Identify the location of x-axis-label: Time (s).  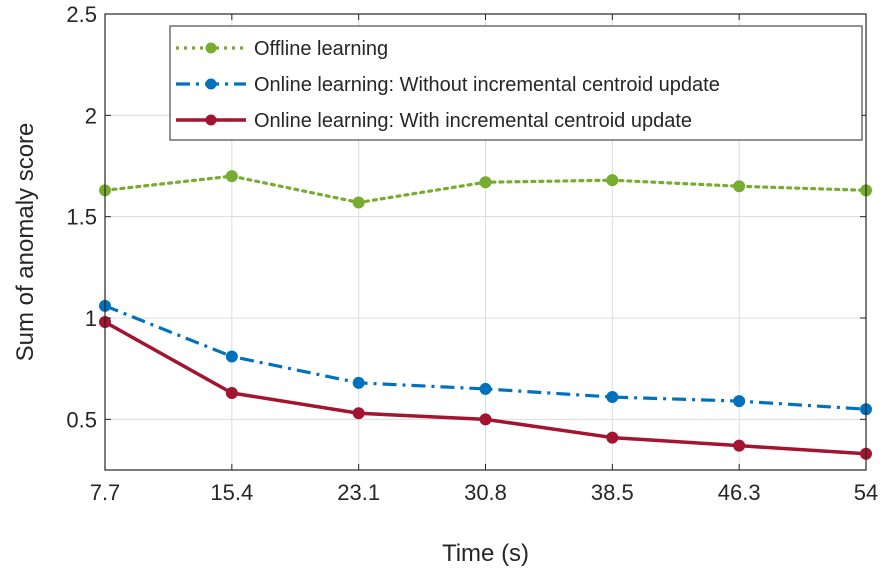
(485, 553).